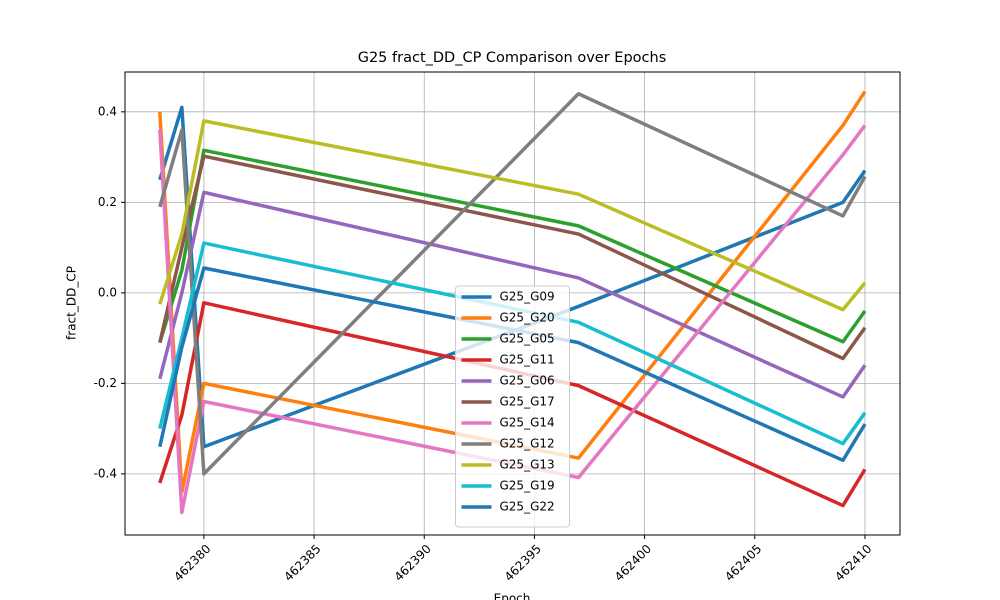 Image resolution: width=1000 pixels, height=600 pixels. Describe the element at coordinates (523, 563) in the screenshot. I see `x-tick-label: 462395` at that location.